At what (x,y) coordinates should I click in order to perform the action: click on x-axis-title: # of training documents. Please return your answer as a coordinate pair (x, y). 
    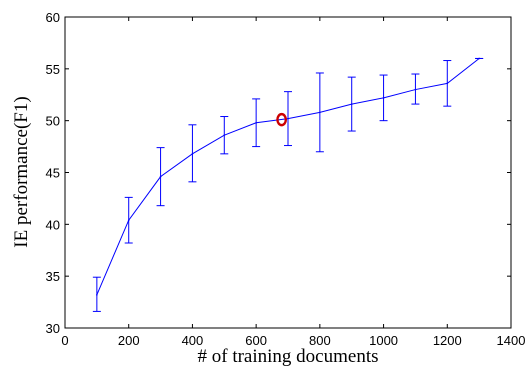
    Looking at the image, I should click on (288, 356).